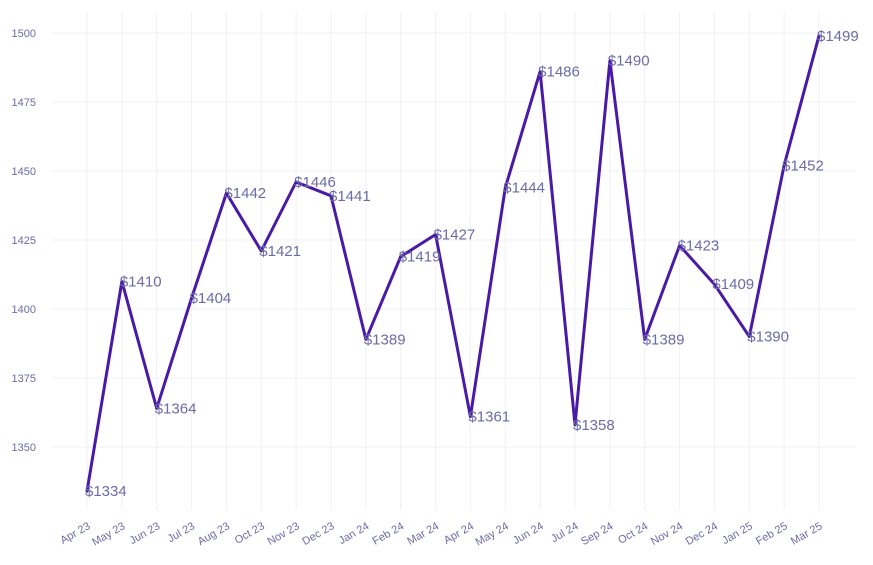 The image size is (873, 565). Describe the element at coordinates (838, 36) in the screenshot. I see `data-label: $1499` at that location.